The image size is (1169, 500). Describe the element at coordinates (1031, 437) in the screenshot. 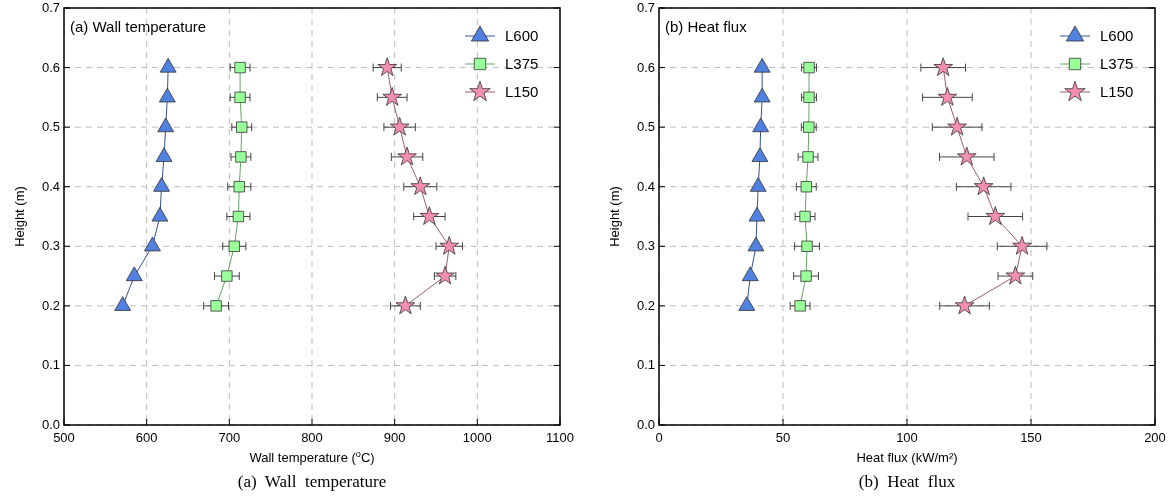

I see `x-tick-label: 150` at that location.